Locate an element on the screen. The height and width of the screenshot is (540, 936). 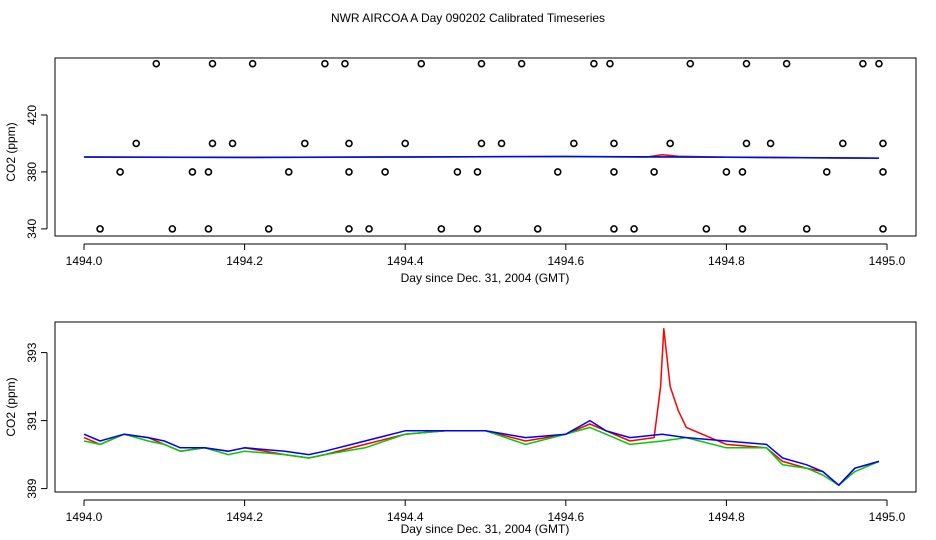
y-tick-label: 420 is located at coordinates (32, 115).